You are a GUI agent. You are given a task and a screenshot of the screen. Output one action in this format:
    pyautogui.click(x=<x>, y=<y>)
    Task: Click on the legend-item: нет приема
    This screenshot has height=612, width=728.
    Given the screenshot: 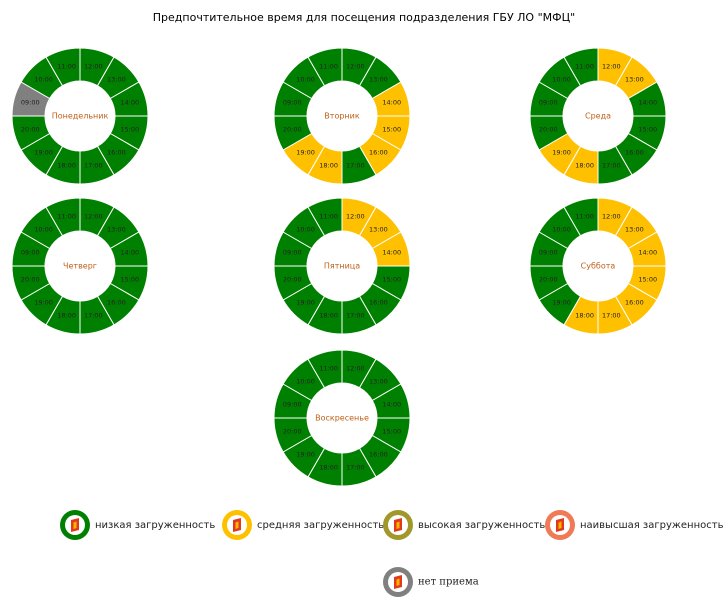 What is the action you would take?
    pyautogui.click(x=431, y=582)
    